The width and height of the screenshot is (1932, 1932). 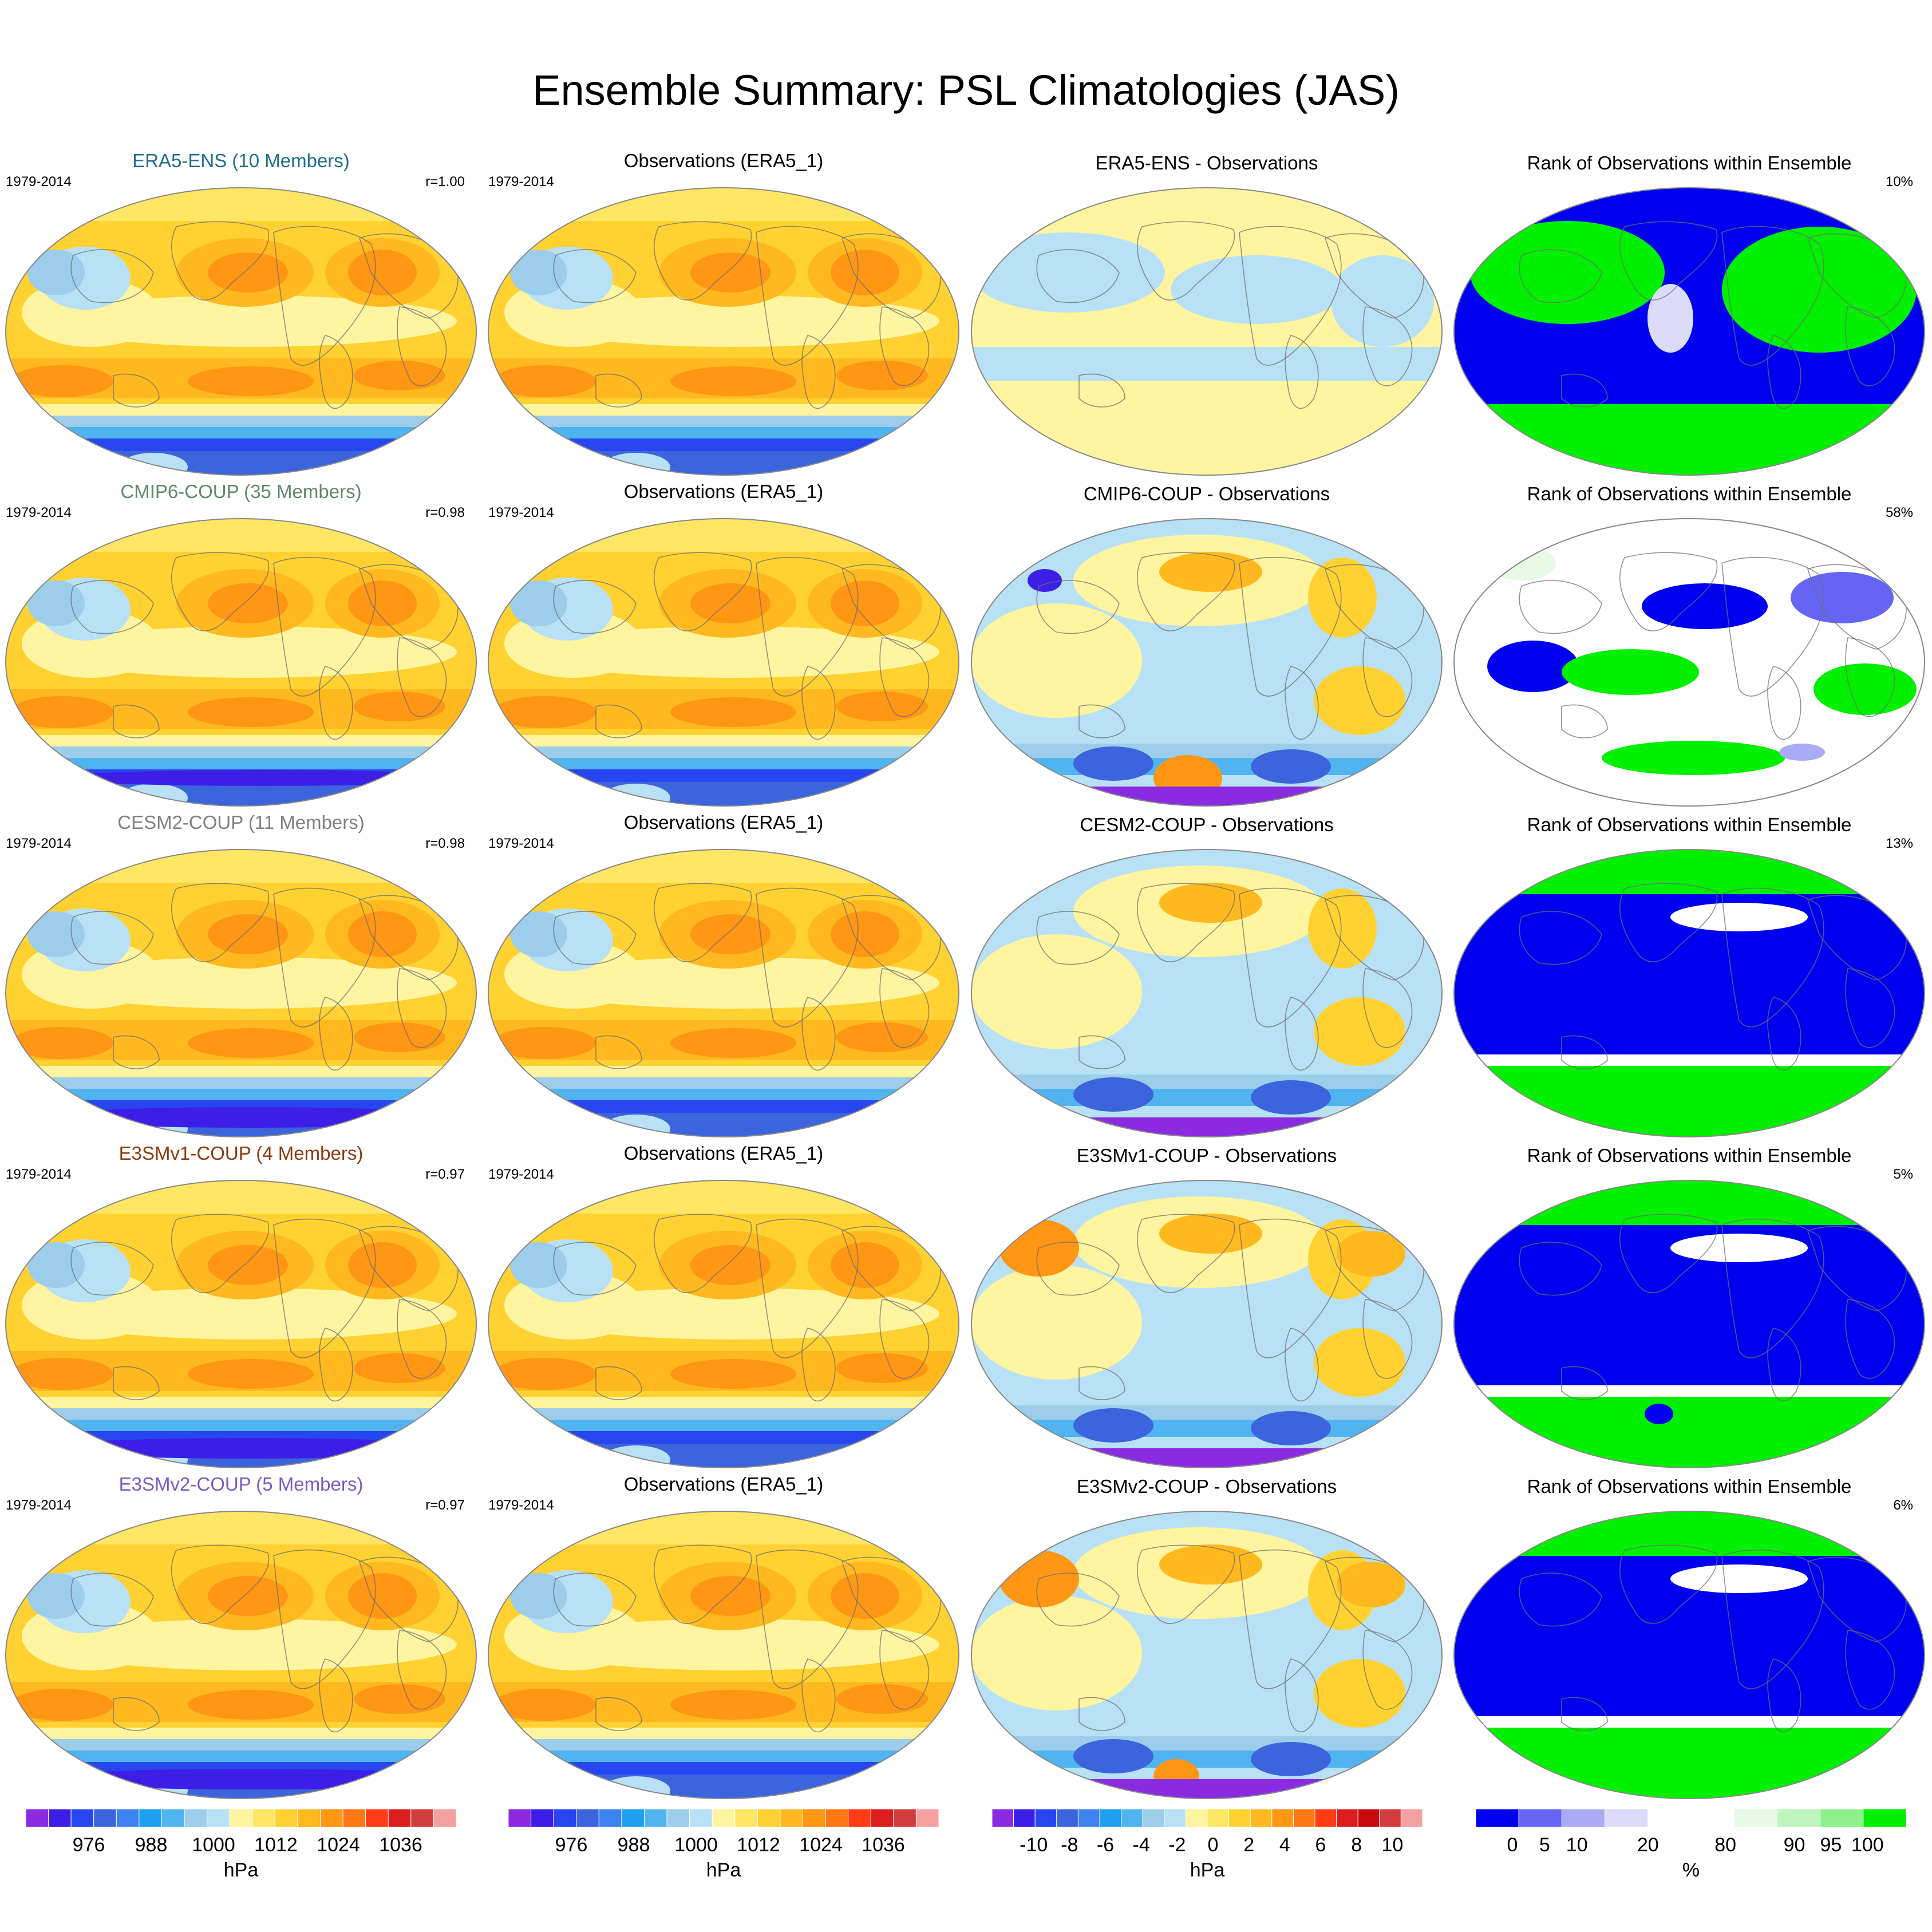 What do you see at coordinates (1689, 439) in the screenshot?
I see `rank-high-so` at bounding box center [1689, 439].